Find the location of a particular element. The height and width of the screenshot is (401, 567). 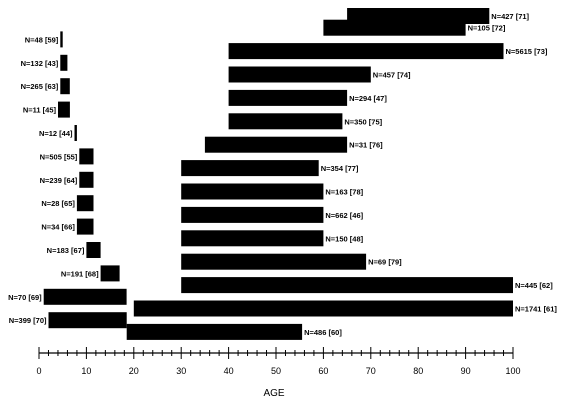

x-tick-label: 50 is located at coordinates (276, 371).